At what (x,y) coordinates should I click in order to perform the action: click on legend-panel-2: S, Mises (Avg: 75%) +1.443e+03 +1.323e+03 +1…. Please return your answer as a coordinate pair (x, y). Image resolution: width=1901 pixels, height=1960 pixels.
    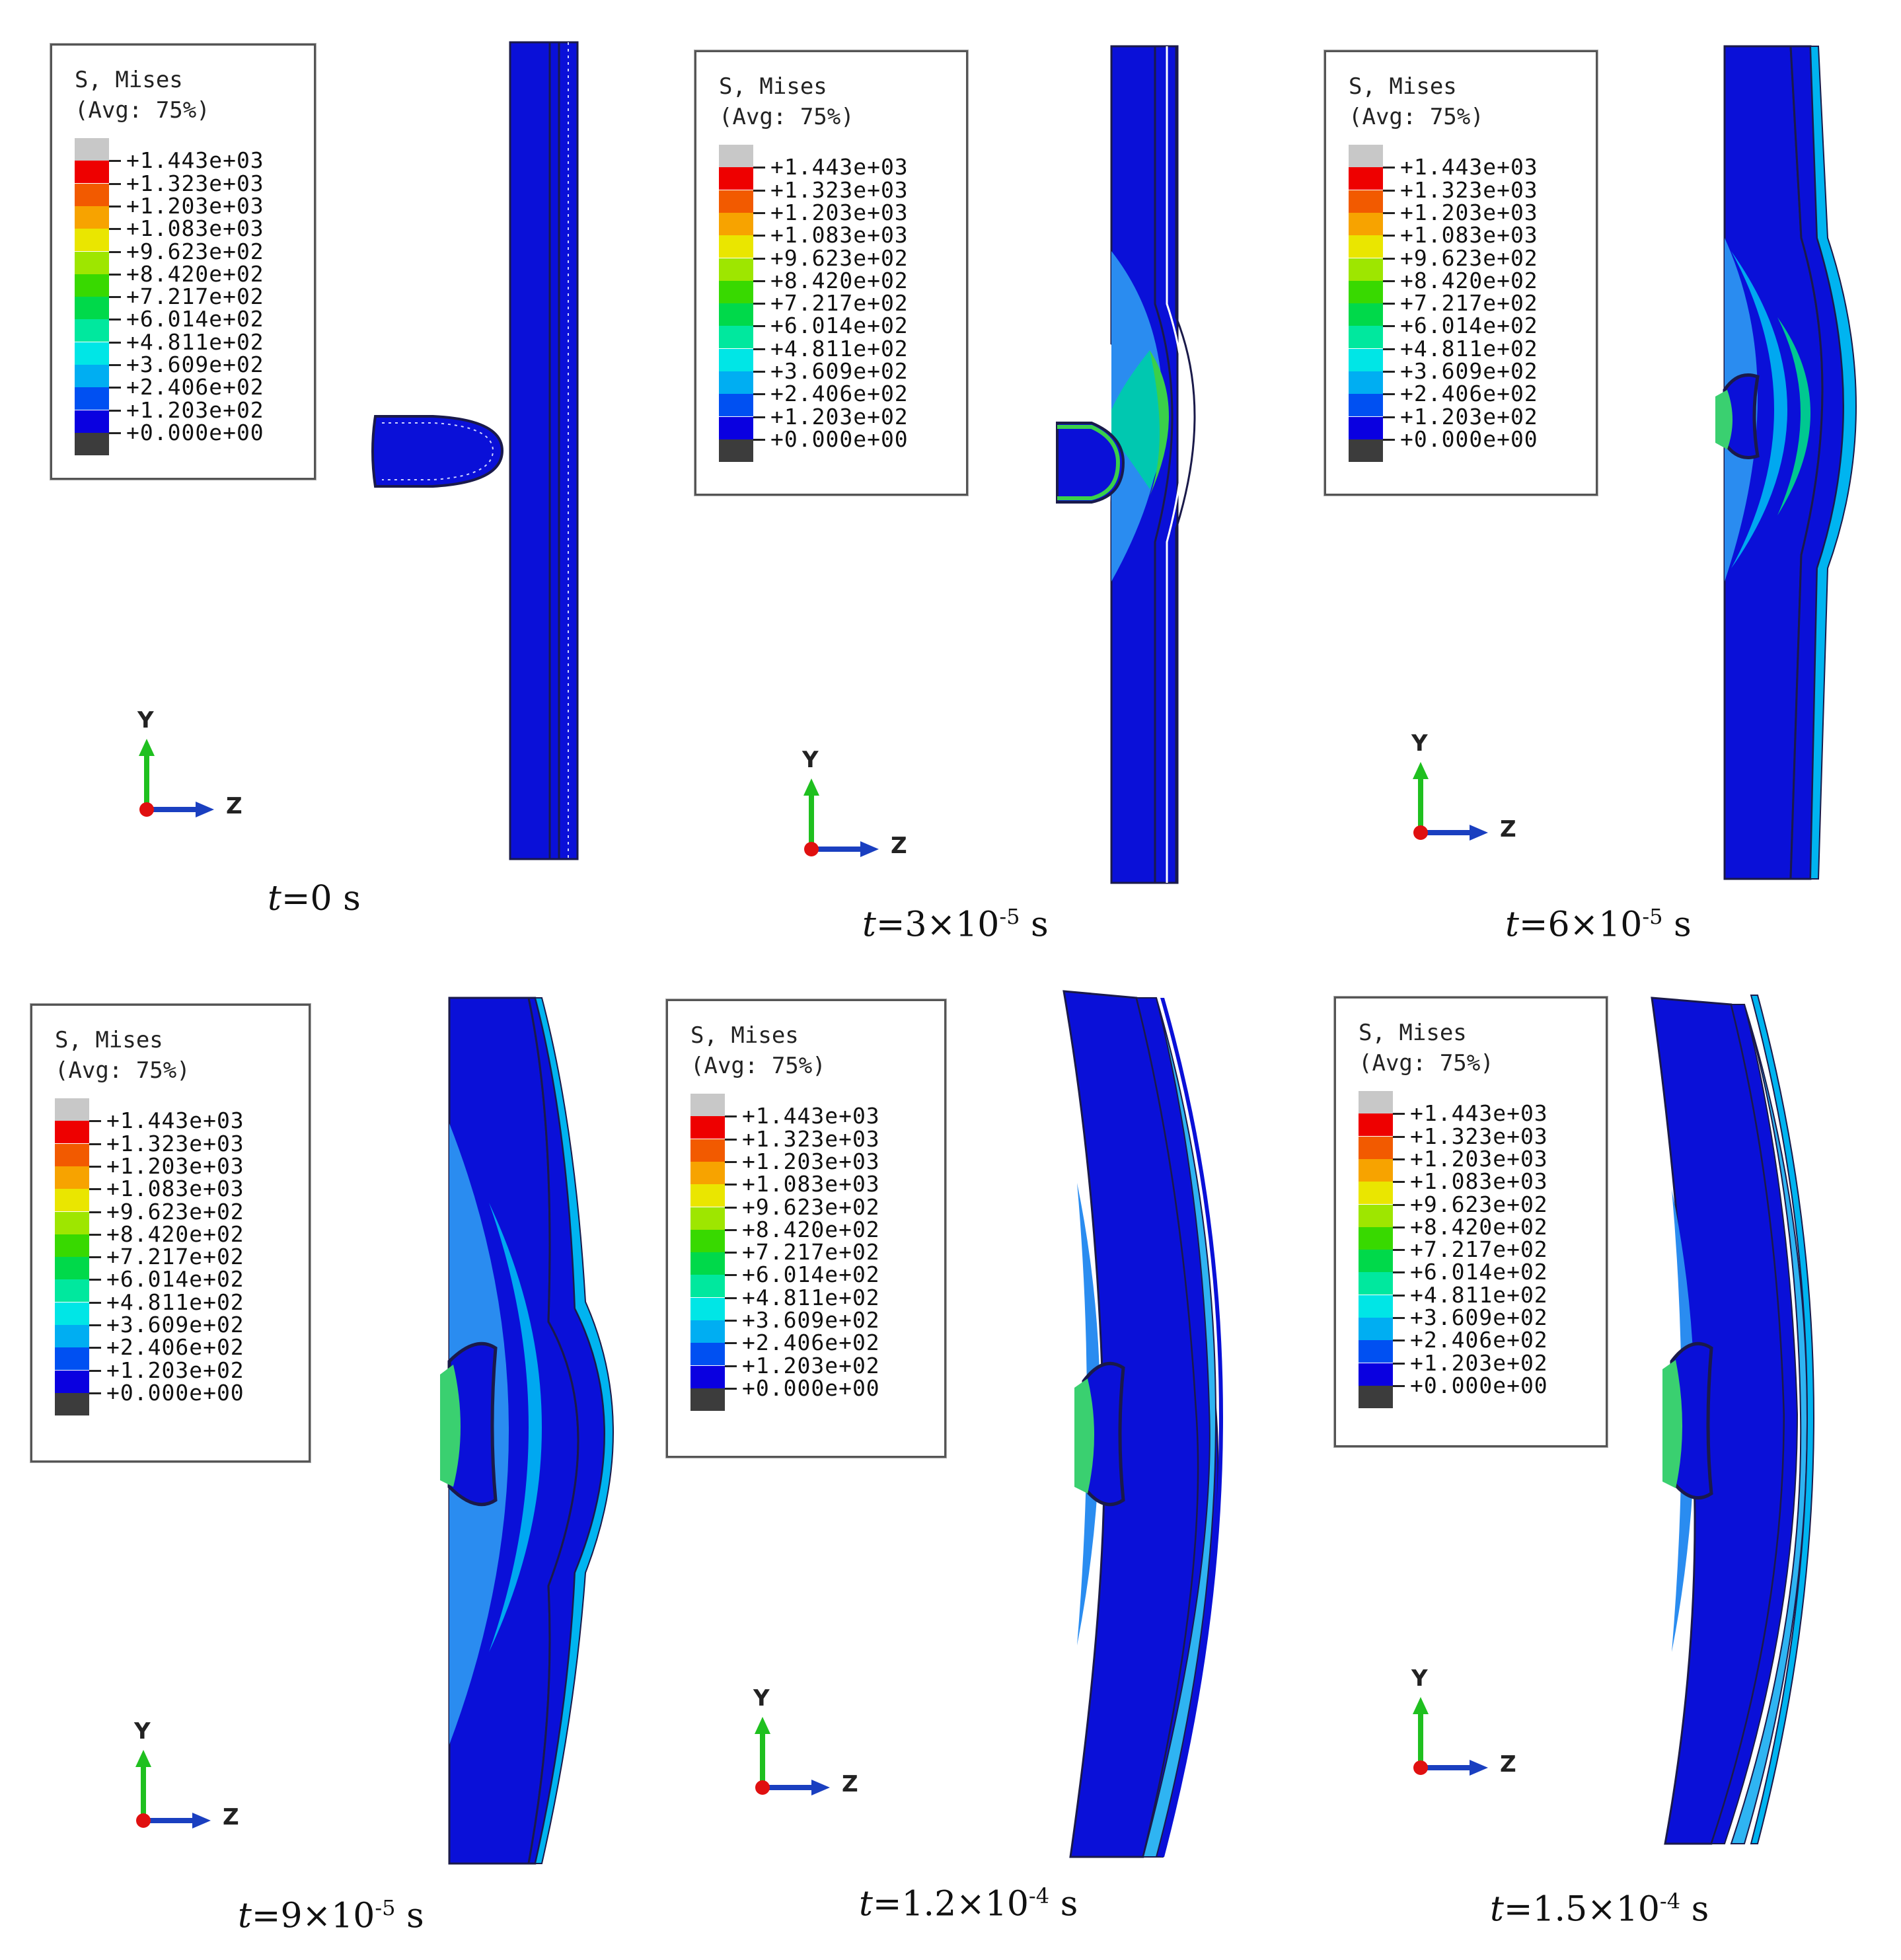
    Looking at the image, I should click on (831, 273).